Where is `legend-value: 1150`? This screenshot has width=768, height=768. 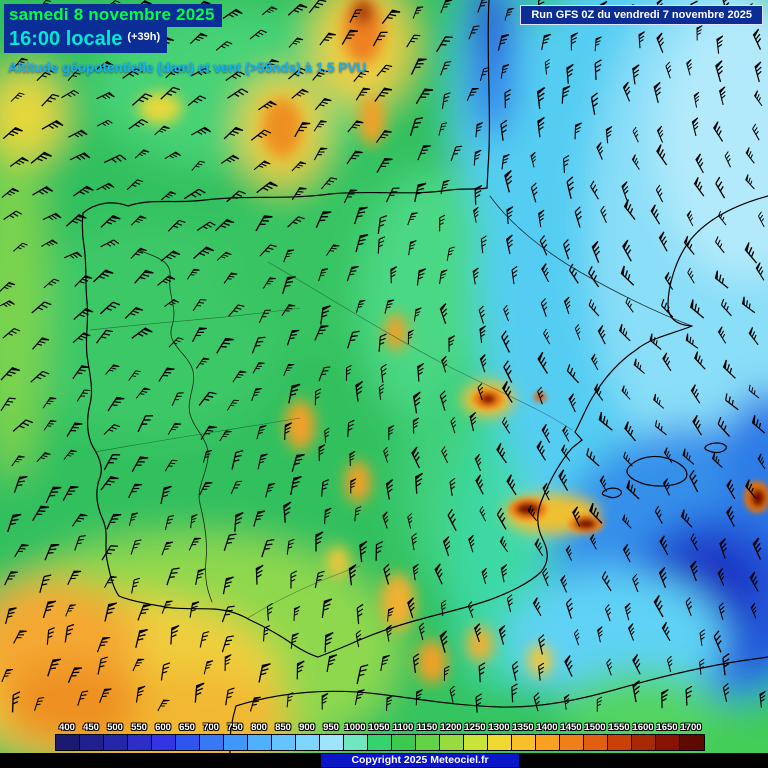
legend-value: 1150 is located at coordinates (427, 727).